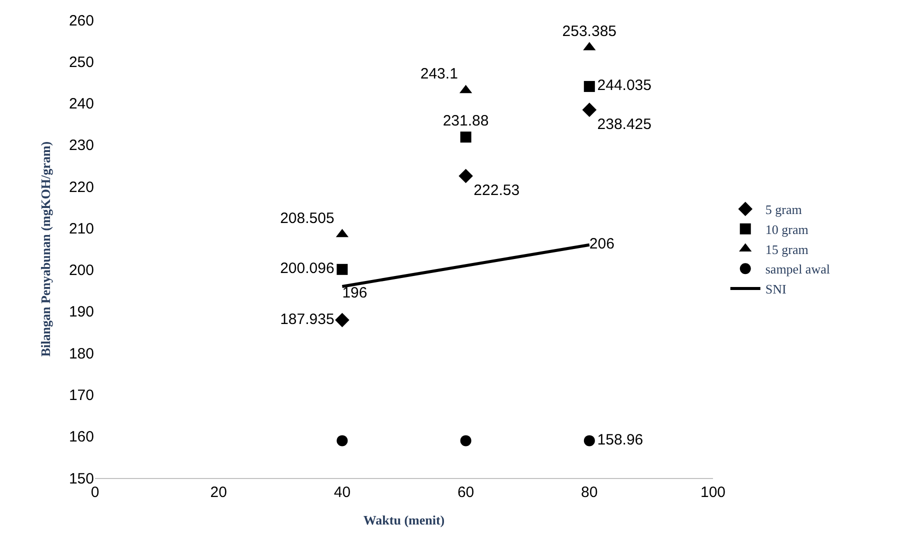 This screenshot has width=903, height=537. What do you see at coordinates (589, 492) in the screenshot?
I see `x-tick-label: 80` at bounding box center [589, 492].